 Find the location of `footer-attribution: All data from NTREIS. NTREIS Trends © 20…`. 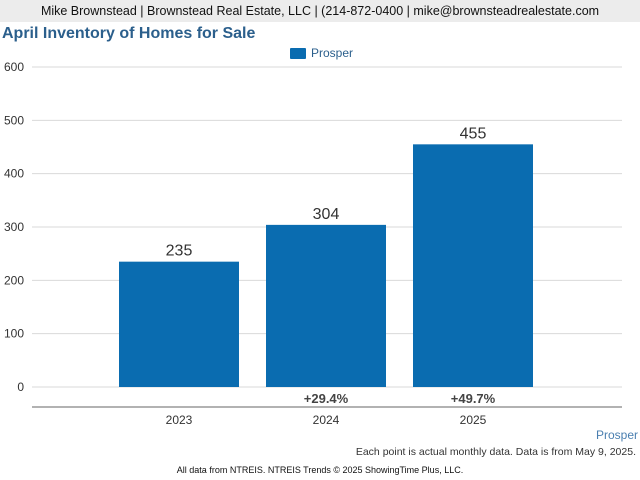

footer-attribution: All data from NTREIS. NTREIS Trends © 20… is located at coordinates (320, 470).